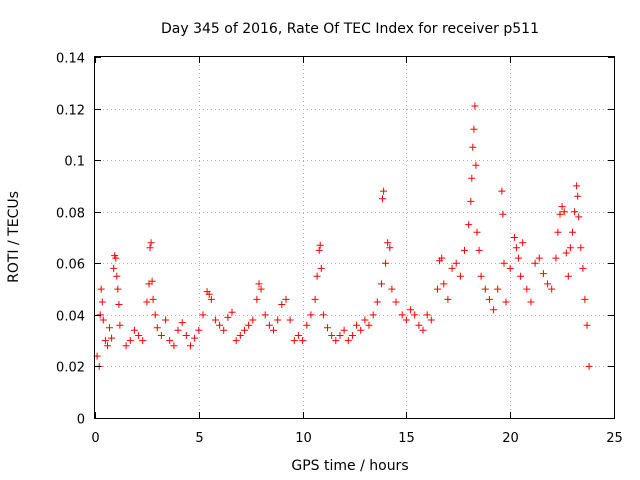  What do you see at coordinates (70, 111) in the screenshot?
I see `y-tick-label: 0.12` at bounding box center [70, 111].